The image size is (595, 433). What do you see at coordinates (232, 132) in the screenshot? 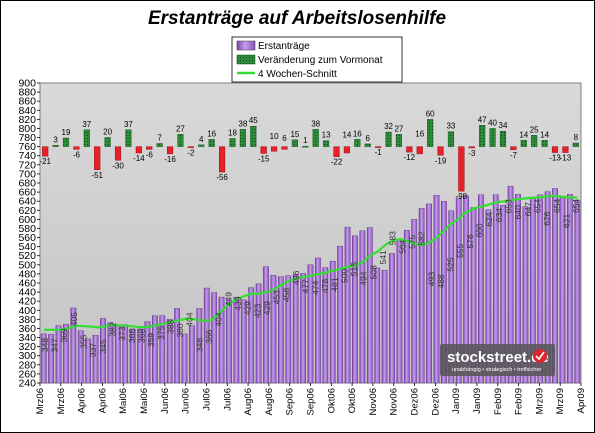
I see `change-value-label: 18` at bounding box center [232, 132].